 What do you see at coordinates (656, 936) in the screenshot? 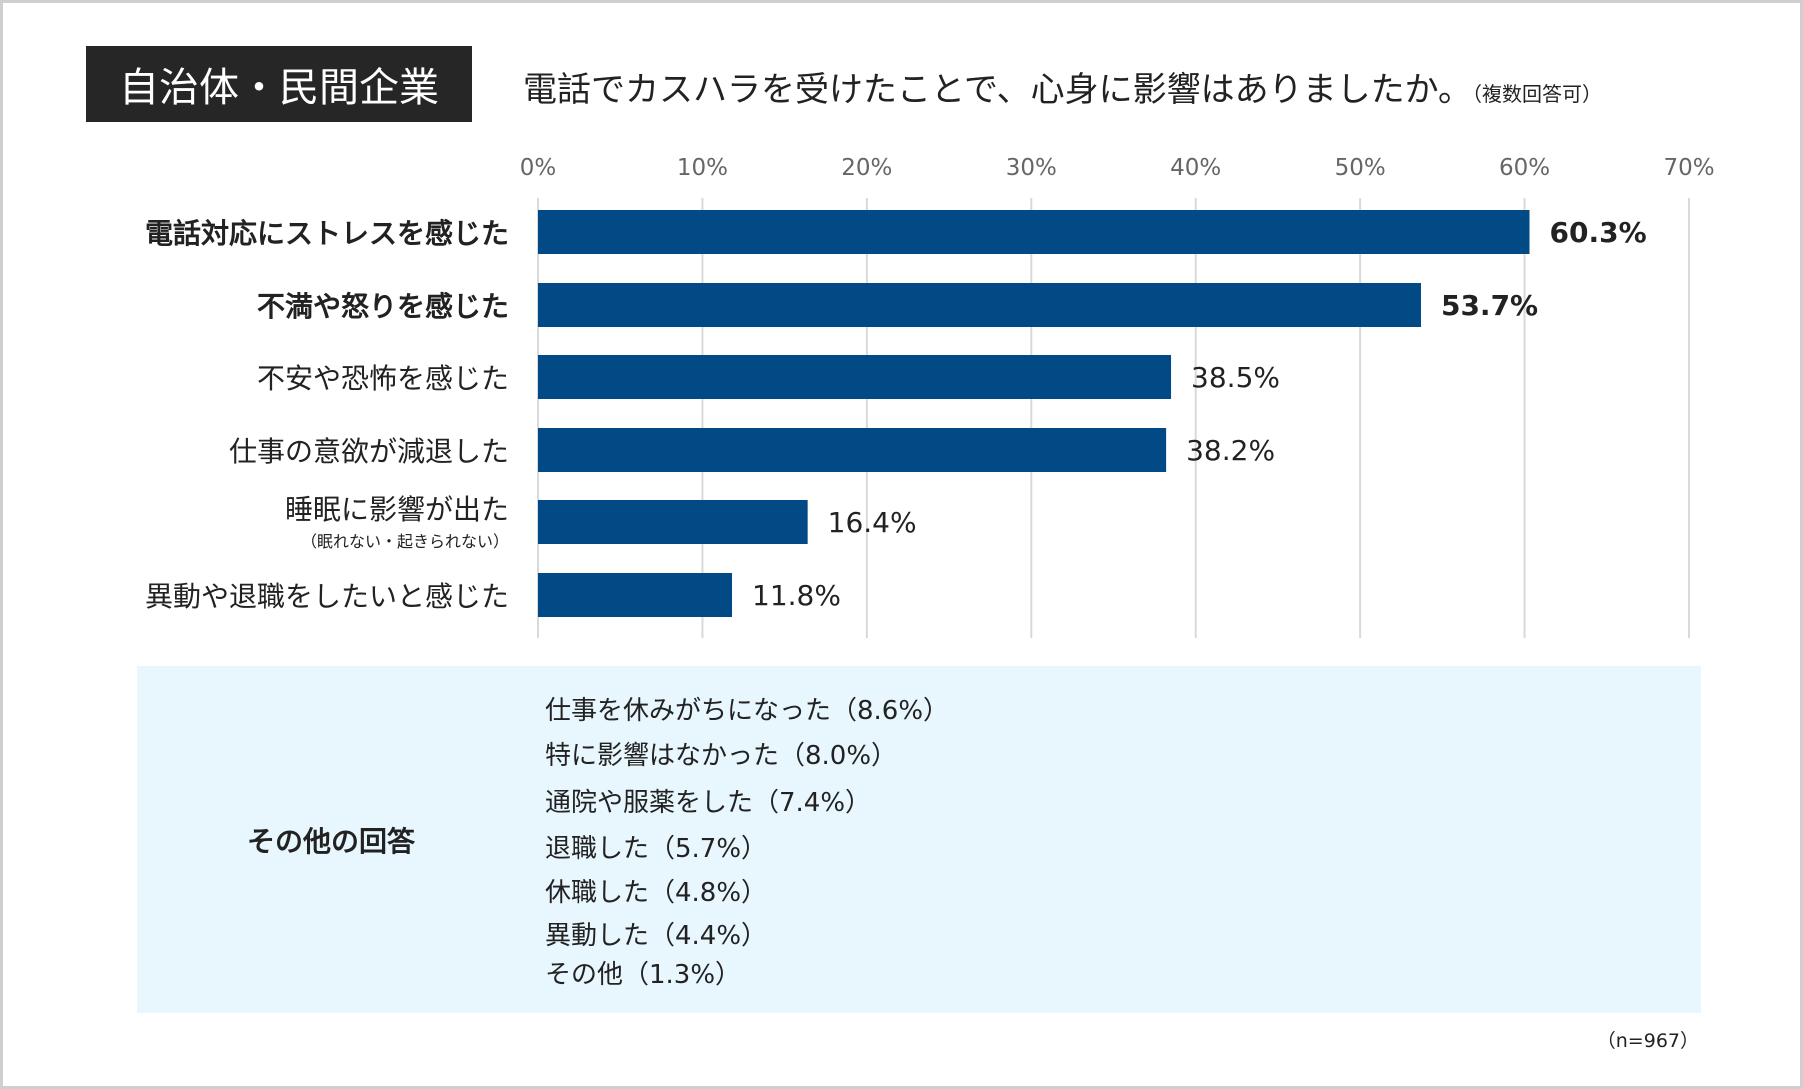
I see `other-answer-item: 異動した（4.4%）` at bounding box center [656, 936].